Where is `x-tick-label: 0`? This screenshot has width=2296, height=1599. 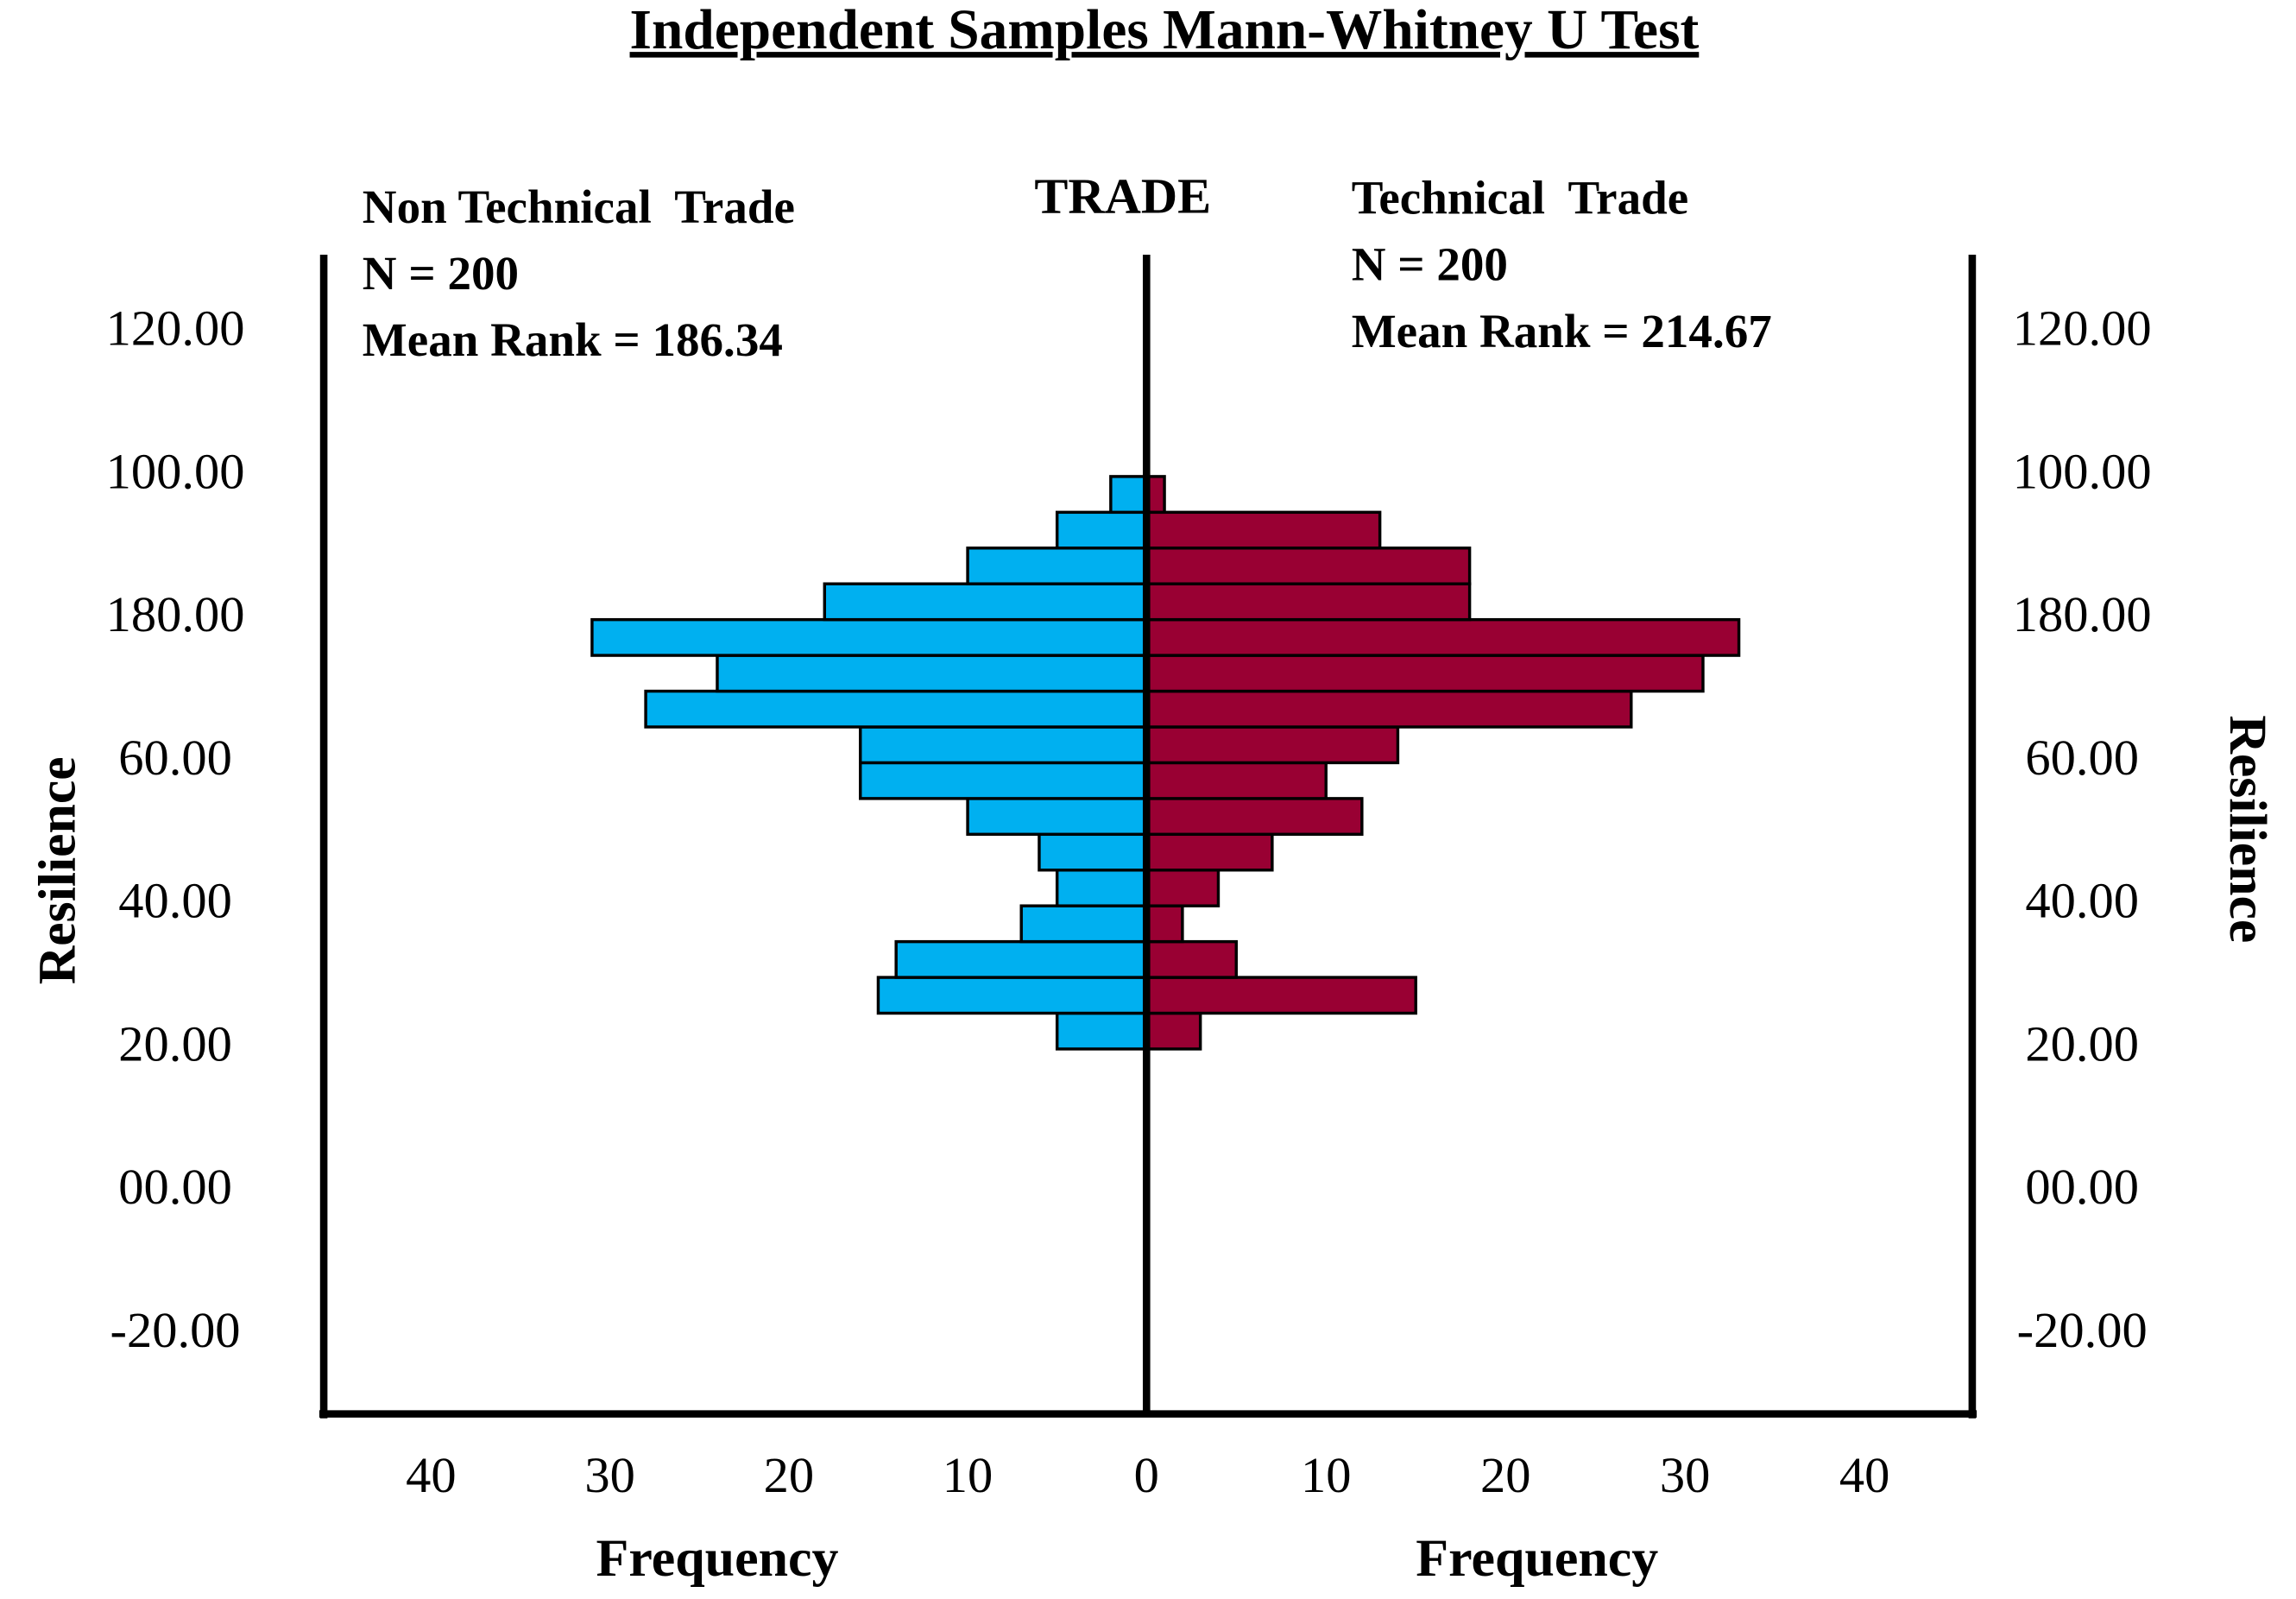
x-tick-label: 0 is located at coordinates (1146, 1475).